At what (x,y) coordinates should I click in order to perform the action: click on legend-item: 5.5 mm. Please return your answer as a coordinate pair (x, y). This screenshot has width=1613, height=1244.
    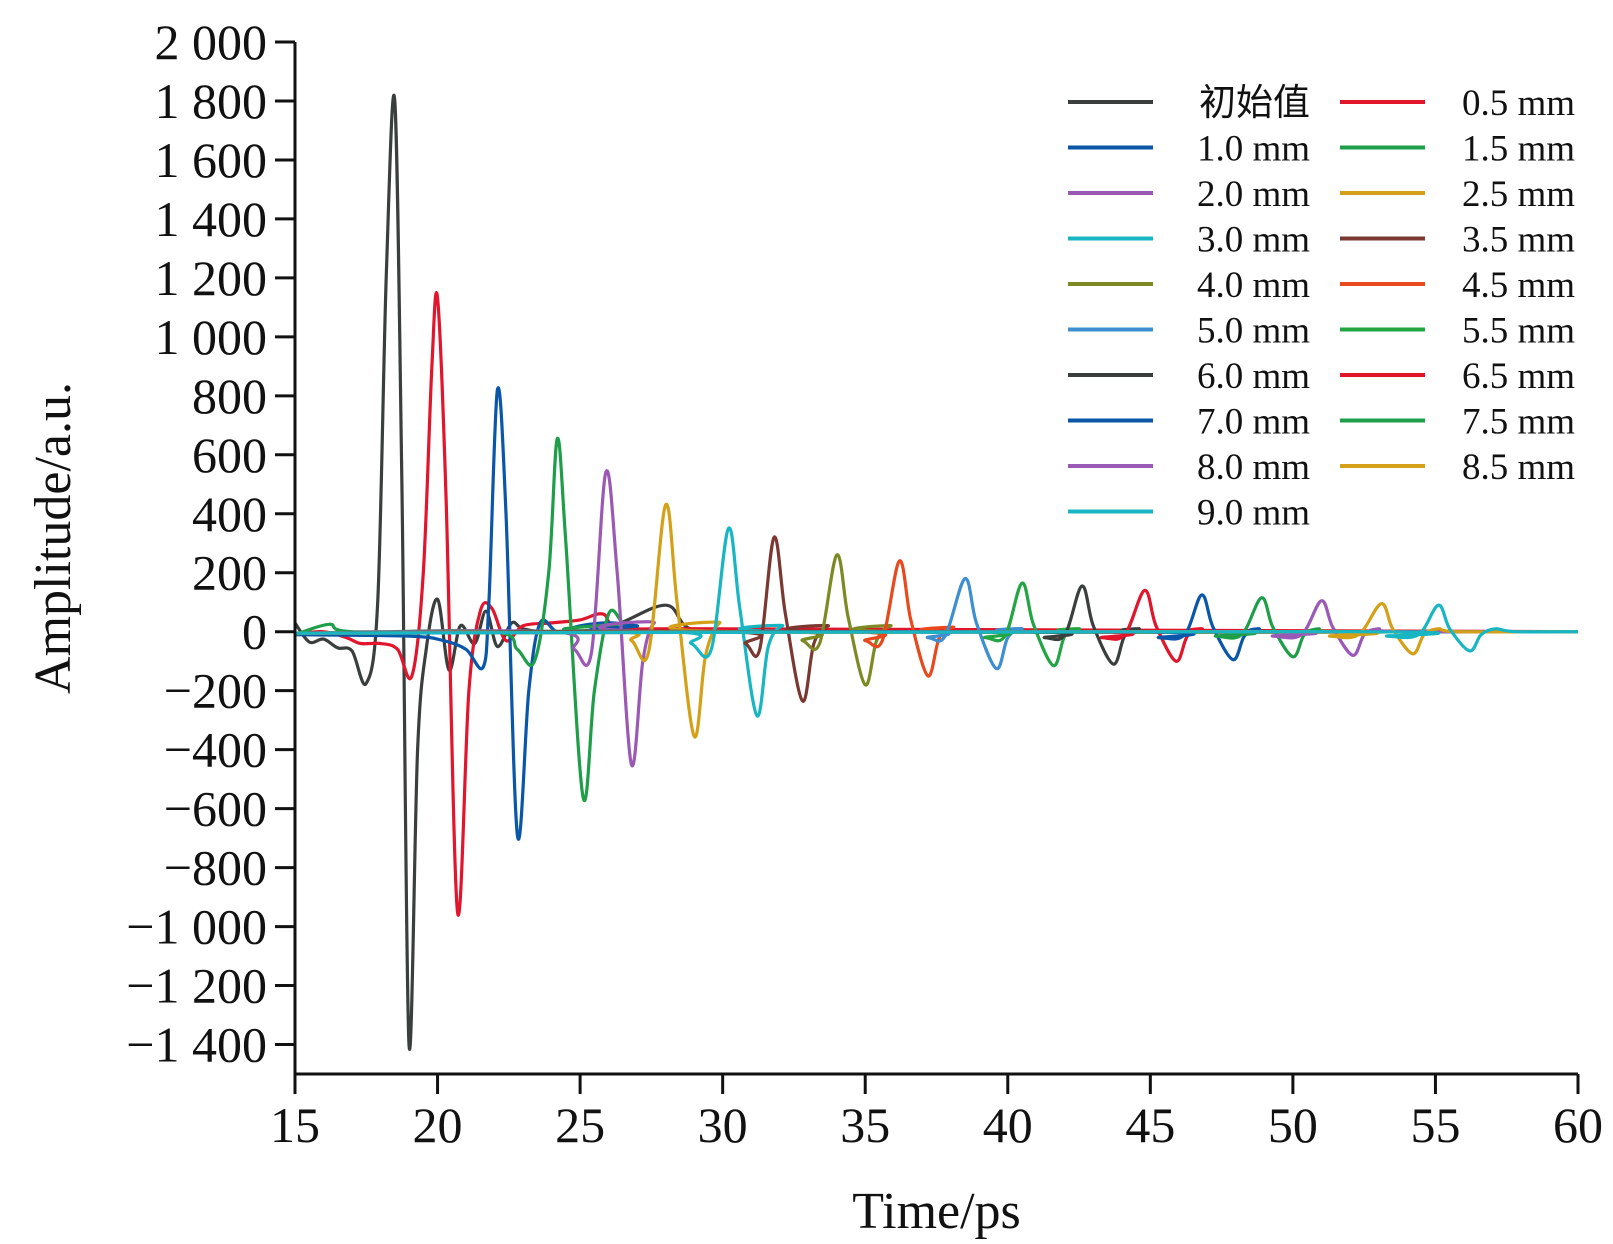
    Looking at the image, I should click on (1457, 331).